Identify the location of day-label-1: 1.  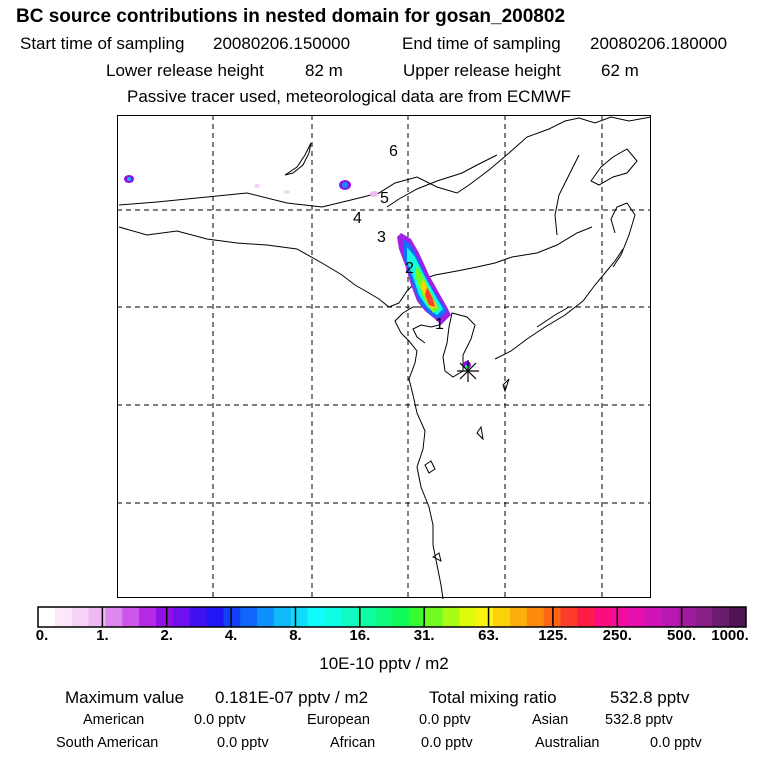
(439, 324).